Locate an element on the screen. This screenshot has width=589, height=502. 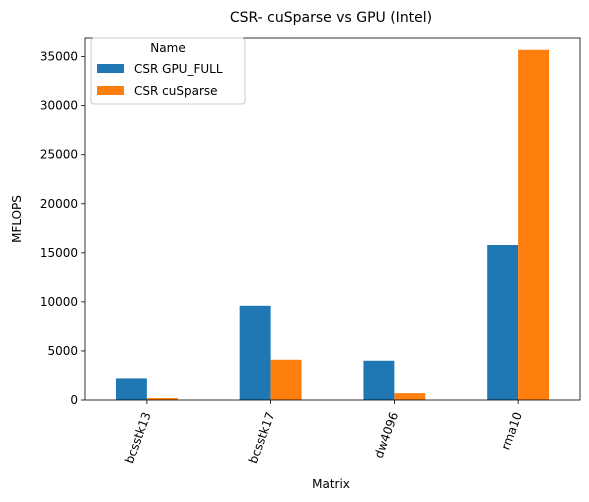
y-tick-label: 30000 is located at coordinates (59, 106).